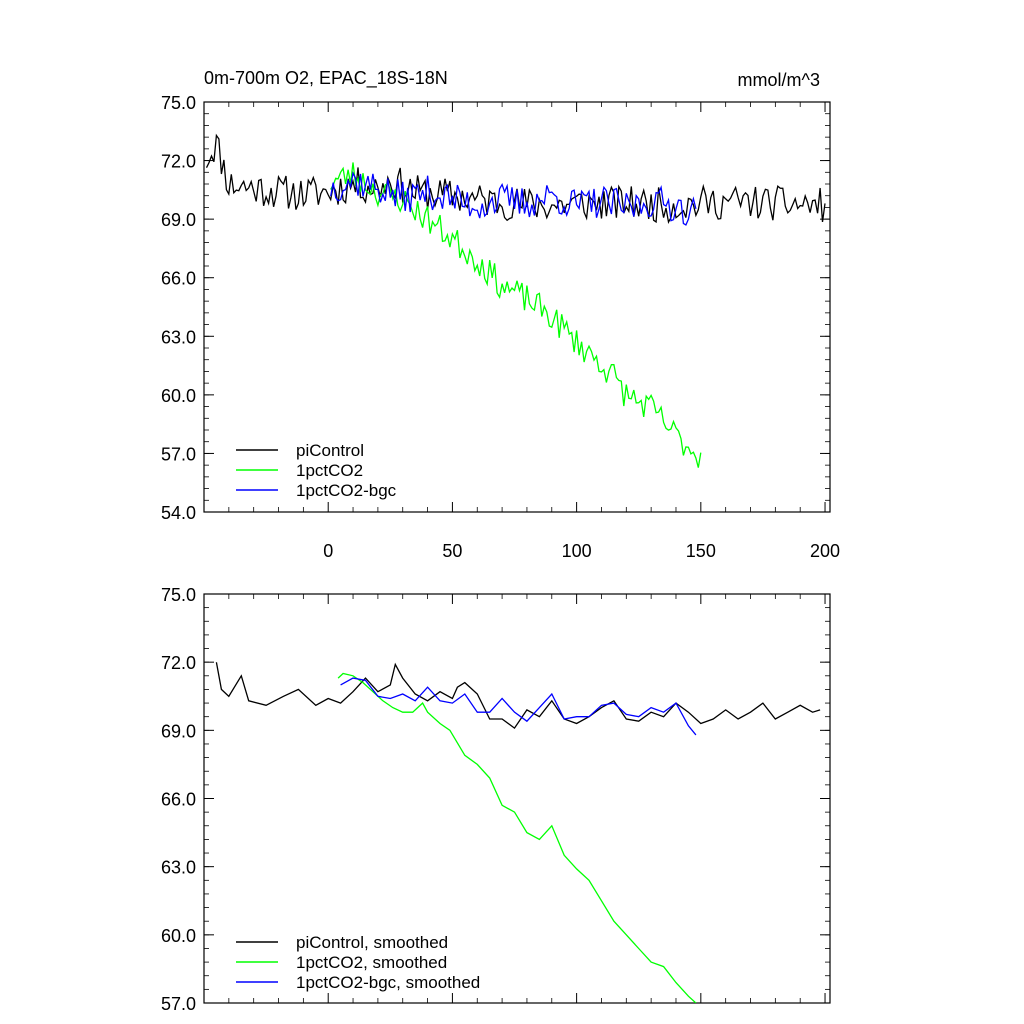  What do you see at coordinates (577, 551) in the screenshot?
I see `x-tick-label: 100` at bounding box center [577, 551].